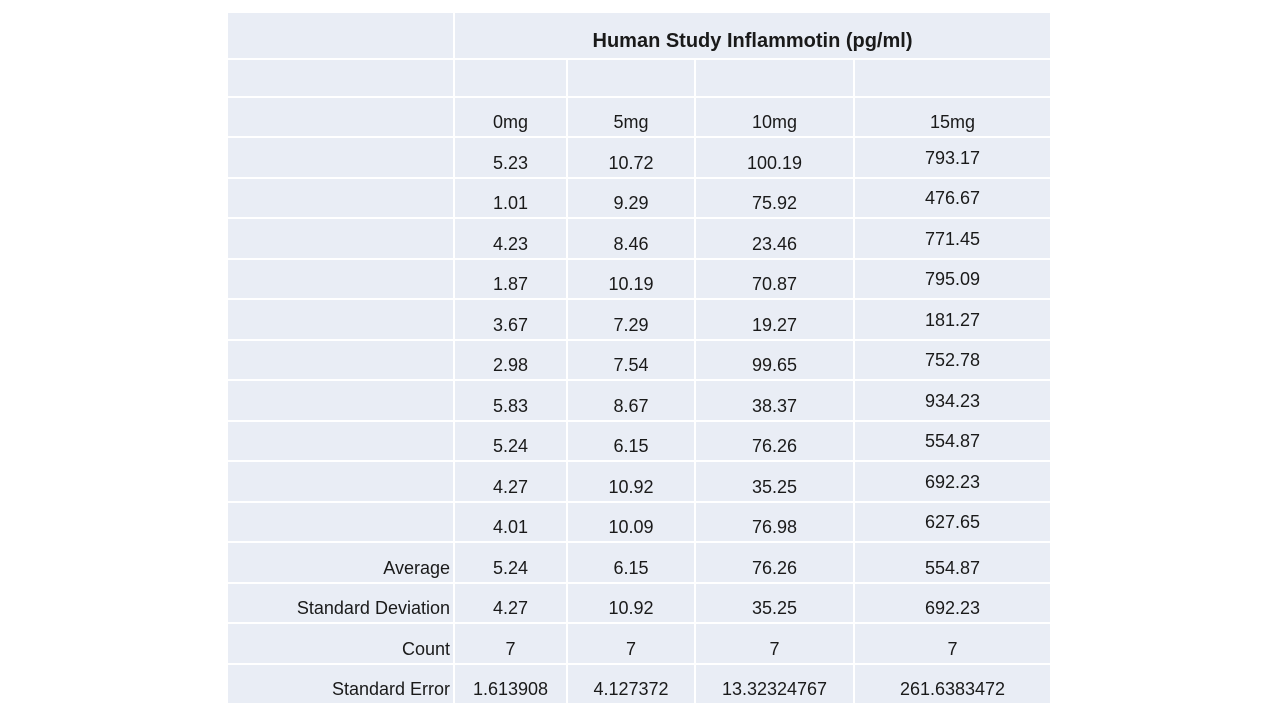  I want to click on value-cell: 4.127372, so click(631, 683).